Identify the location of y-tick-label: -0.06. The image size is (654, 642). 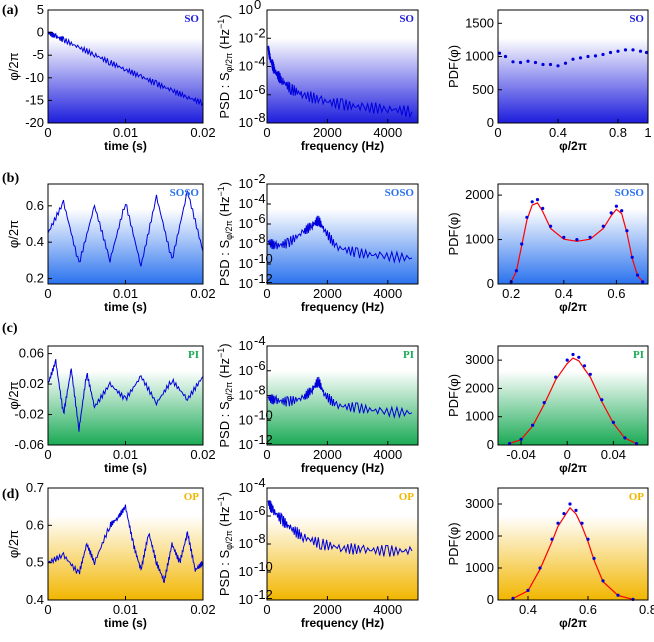
(29, 444).